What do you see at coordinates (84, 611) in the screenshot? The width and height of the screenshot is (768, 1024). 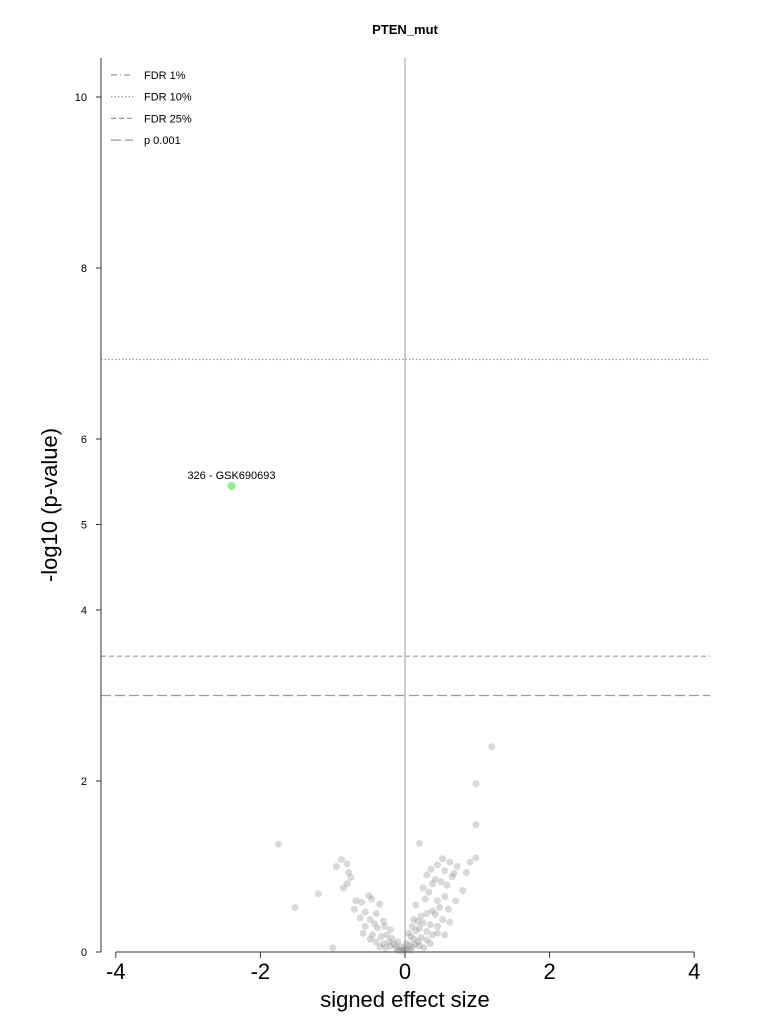 I see `y-tick-label: 4` at bounding box center [84, 611].